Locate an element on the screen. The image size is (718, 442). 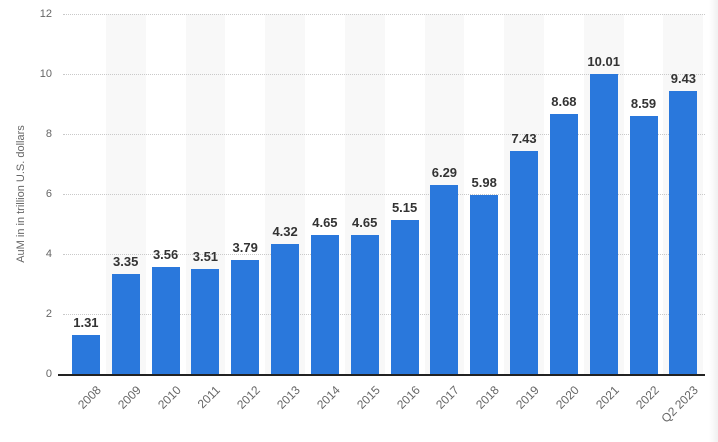
bar-value-label: 8.59 is located at coordinates (643, 104).